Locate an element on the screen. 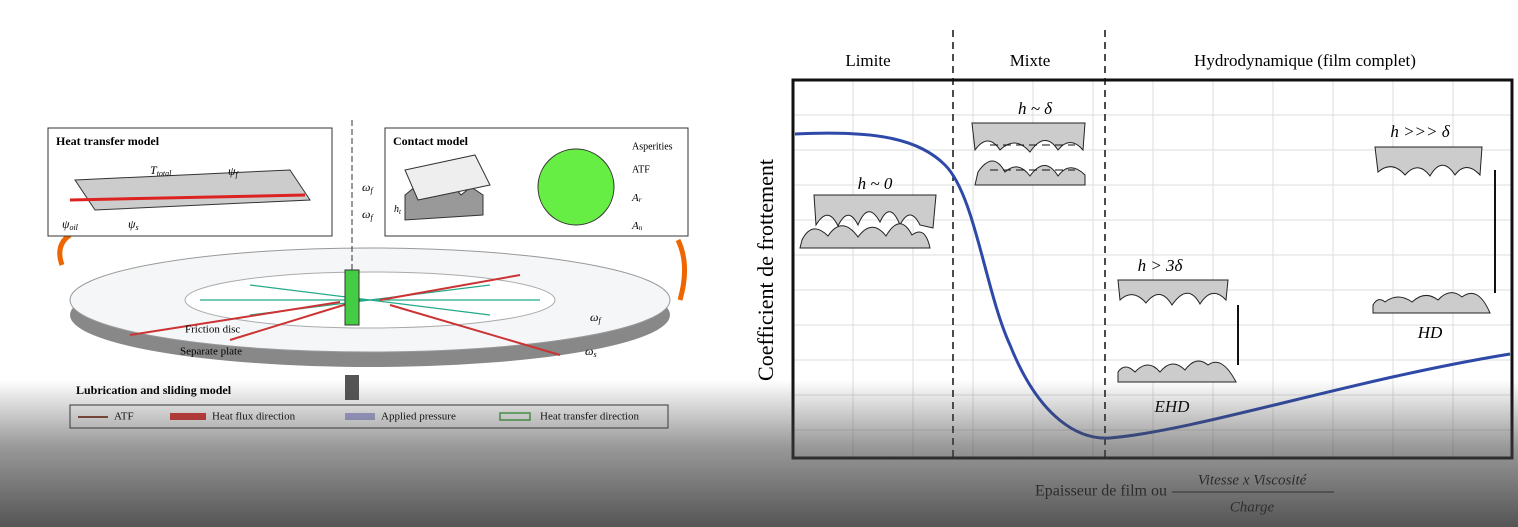  shaft is located at coordinates (352, 297).